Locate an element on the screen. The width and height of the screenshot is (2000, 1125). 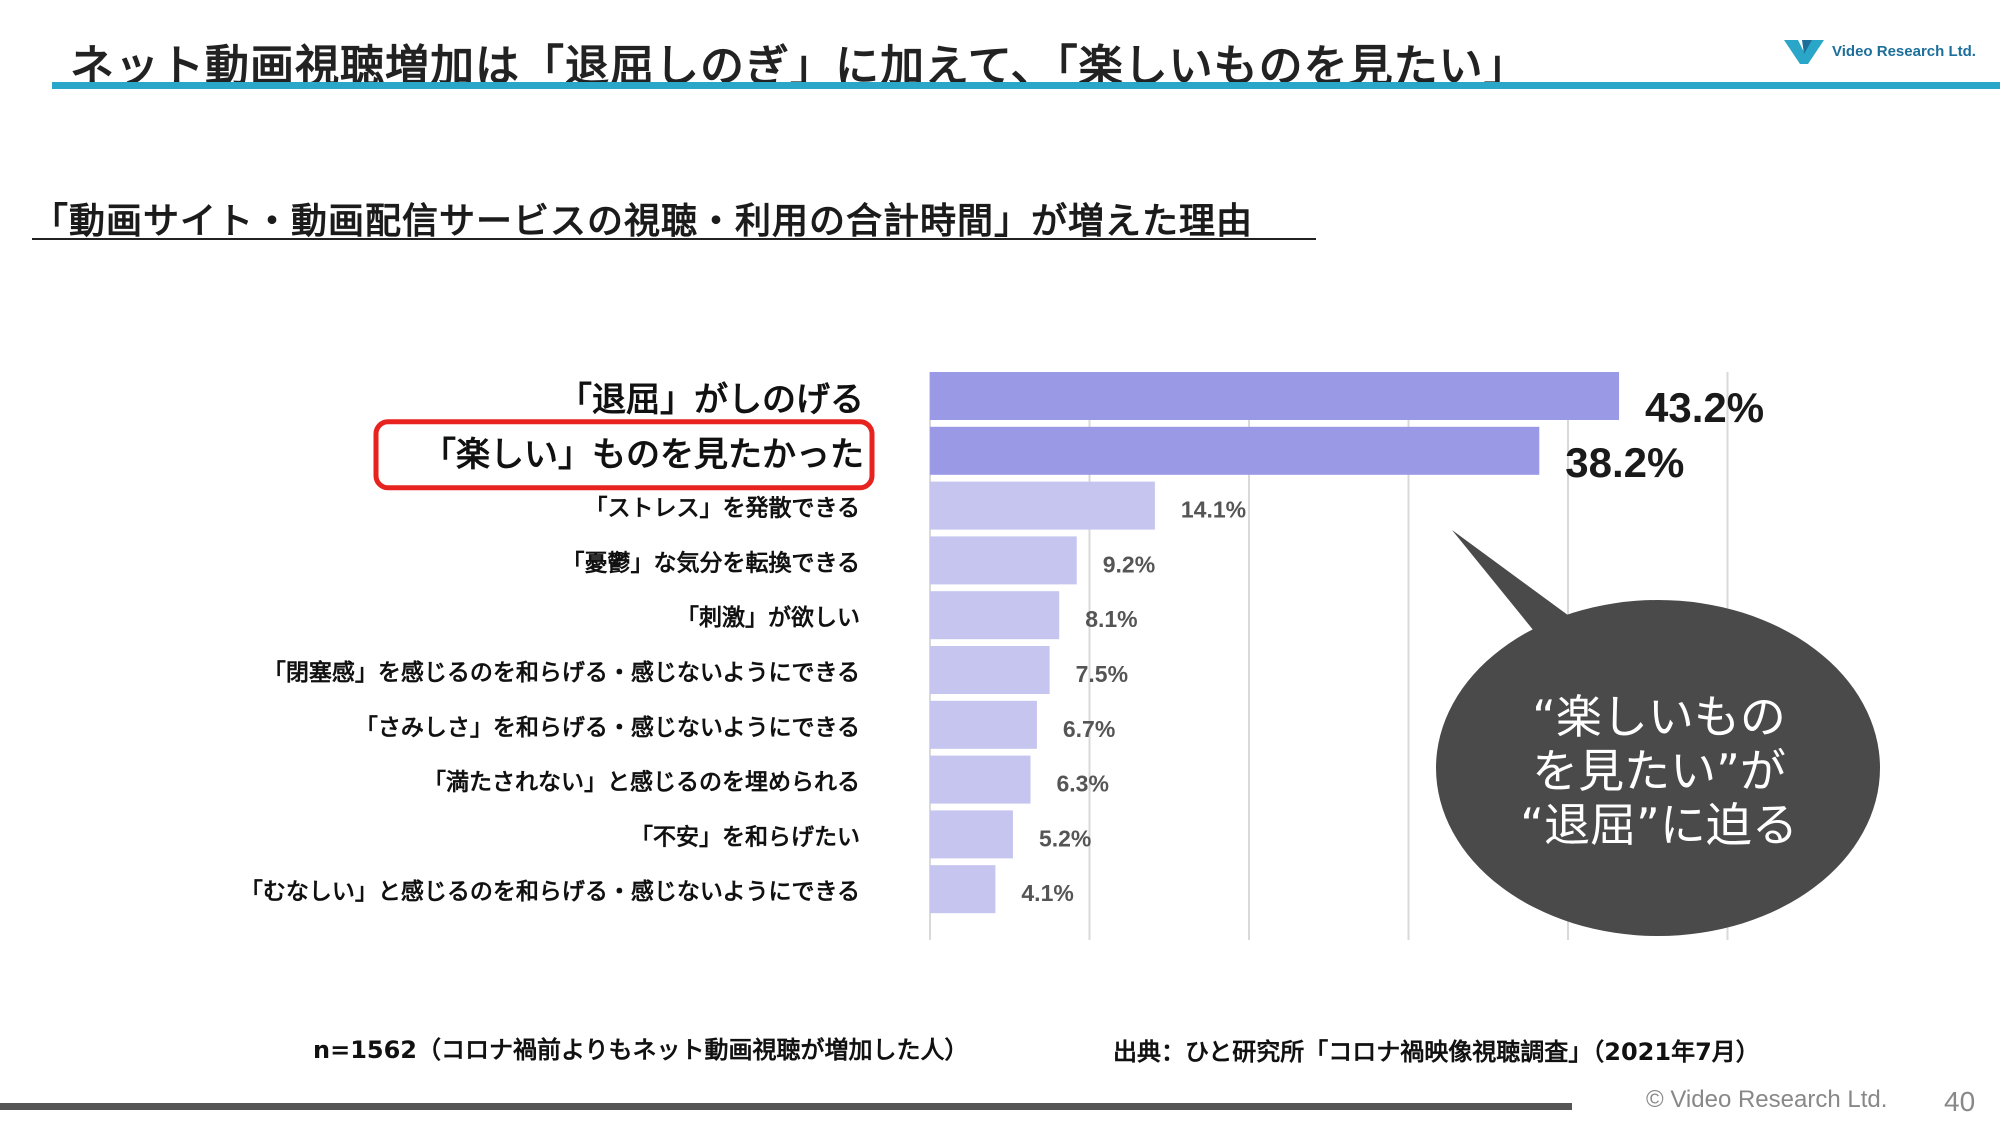
category-label: 「不安」を和らげたい is located at coordinates (745, 836).